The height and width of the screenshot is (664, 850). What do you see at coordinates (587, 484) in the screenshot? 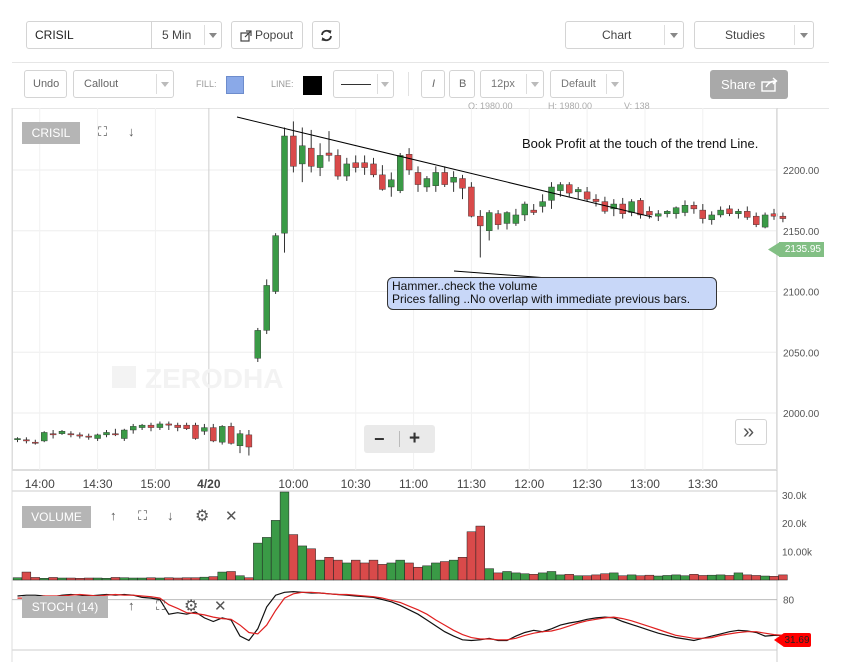
I see `x-tick-label: 12:30` at bounding box center [587, 484].